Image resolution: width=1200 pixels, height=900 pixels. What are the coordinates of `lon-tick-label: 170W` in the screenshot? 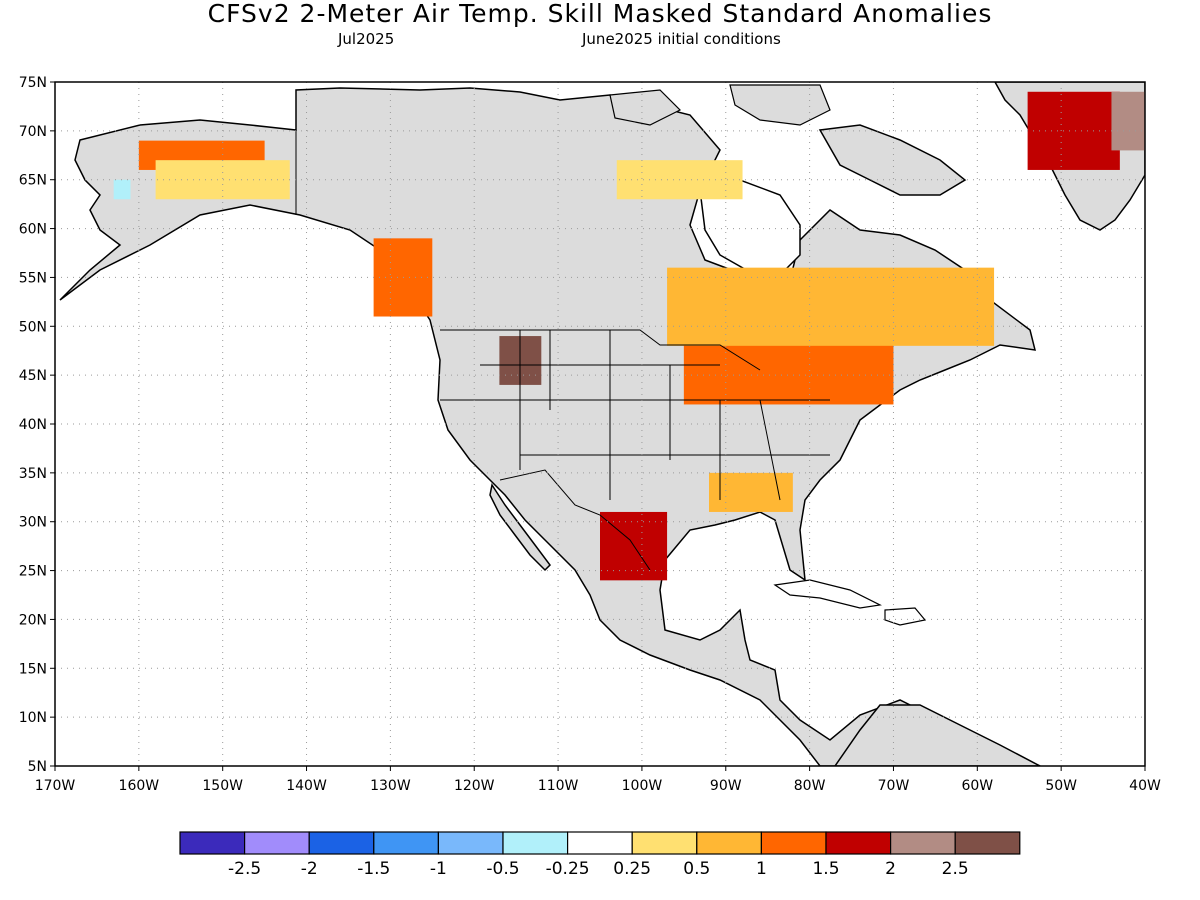 It's located at (55, 786).